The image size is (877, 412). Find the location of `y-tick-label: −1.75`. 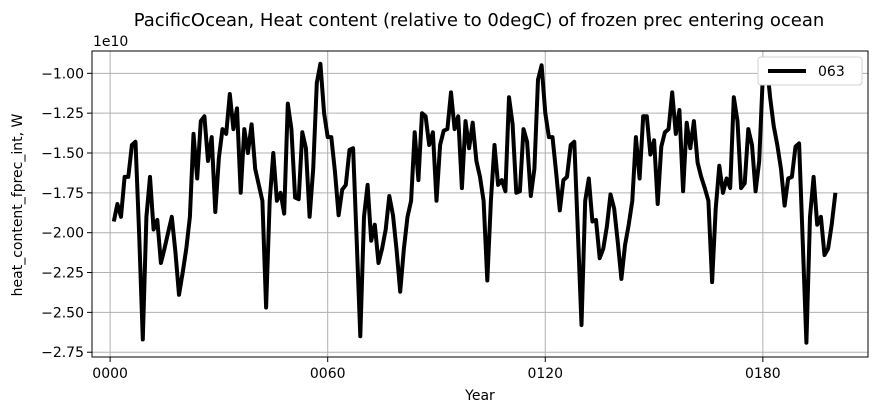

y-tick-label: −1.75 is located at coordinates (62, 194).